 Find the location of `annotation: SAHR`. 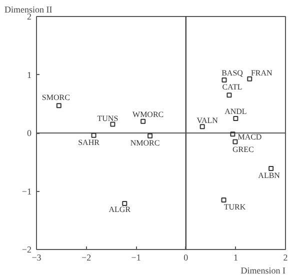

annotation: SAHR is located at coordinates (89, 142).